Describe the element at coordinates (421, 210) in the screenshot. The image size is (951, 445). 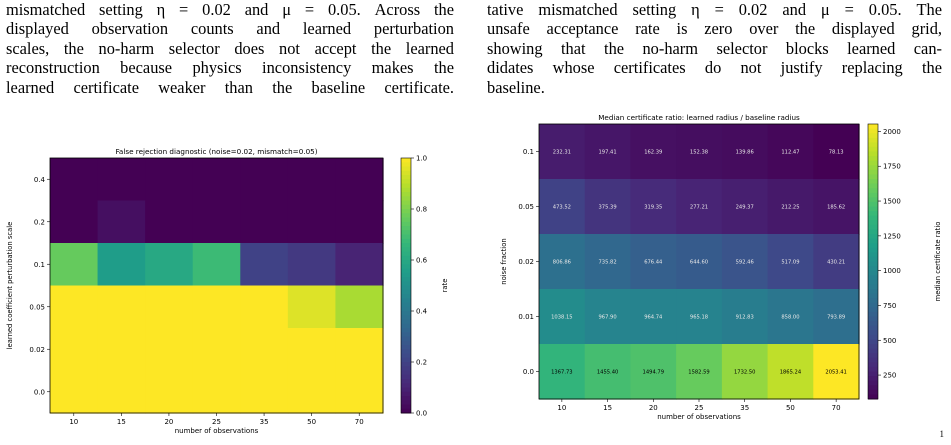
I see `colorbar-tick-label: 0.8` at that location.